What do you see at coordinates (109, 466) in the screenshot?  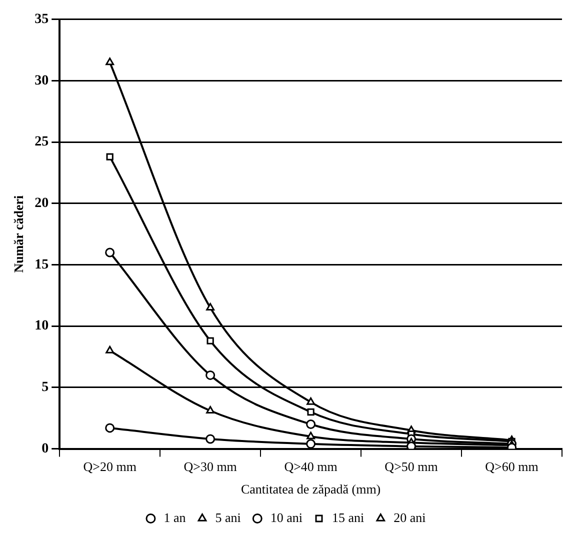 I see `x-tick-label: Q>20 mm` at bounding box center [109, 466].